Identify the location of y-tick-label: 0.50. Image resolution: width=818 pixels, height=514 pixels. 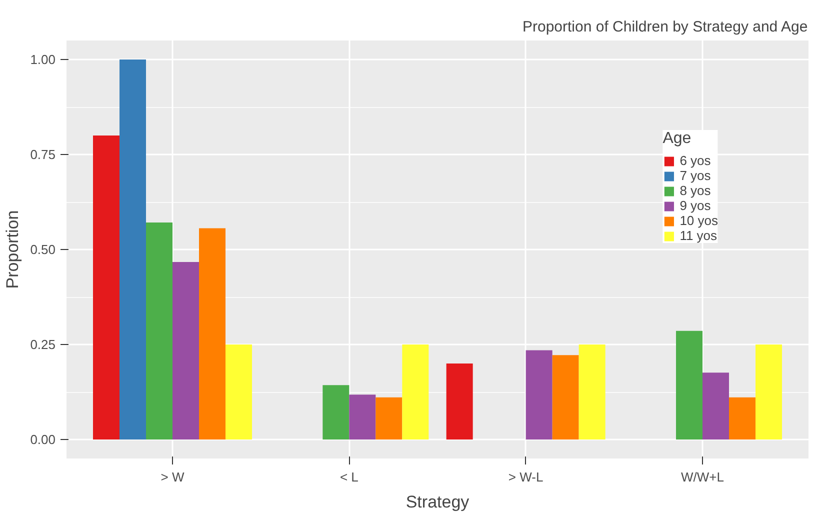
(43, 249).